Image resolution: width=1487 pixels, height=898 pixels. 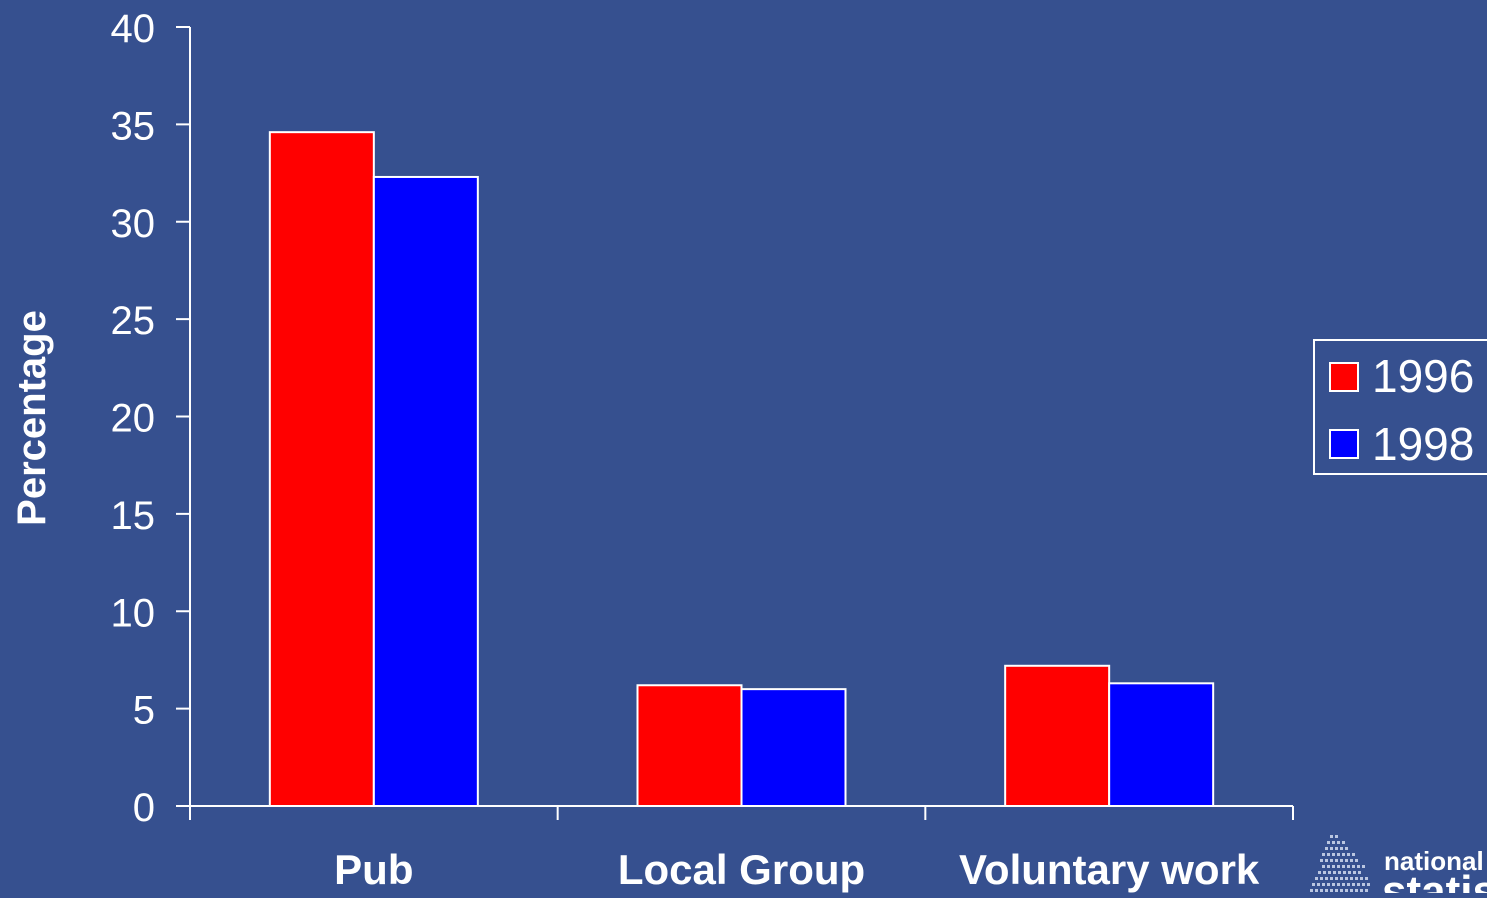 What do you see at coordinates (689, 746) in the screenshot?
I see `bar-1996-local-group` at bounding box center [689, 746].